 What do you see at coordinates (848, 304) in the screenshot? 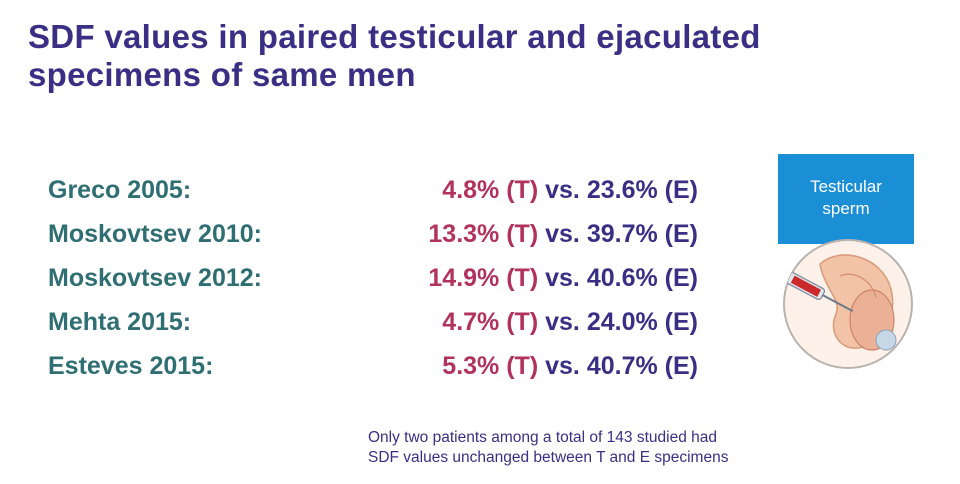
I see `biopsy-needle-icon` at bounding box center [848, 304].